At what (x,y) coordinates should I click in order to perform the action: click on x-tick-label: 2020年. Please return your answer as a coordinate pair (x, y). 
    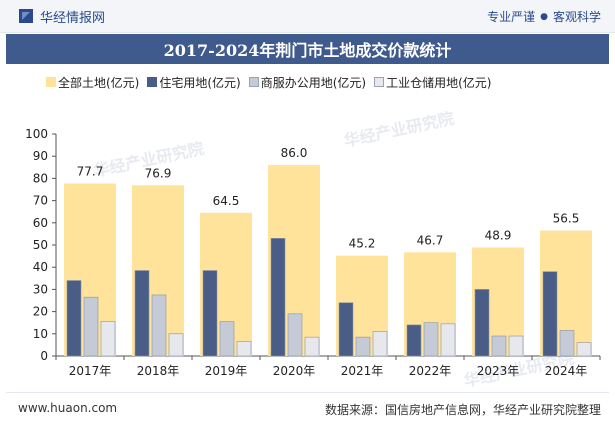
    Looking at the image, I should click on (294, 371).